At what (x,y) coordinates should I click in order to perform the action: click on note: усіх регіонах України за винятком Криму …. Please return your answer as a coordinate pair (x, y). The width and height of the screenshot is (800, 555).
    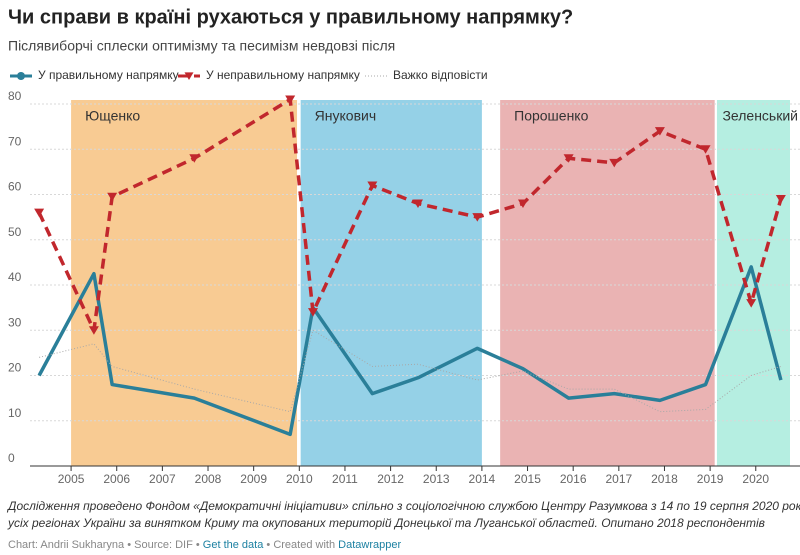
    Looking at the image, I should click on (386, 523).